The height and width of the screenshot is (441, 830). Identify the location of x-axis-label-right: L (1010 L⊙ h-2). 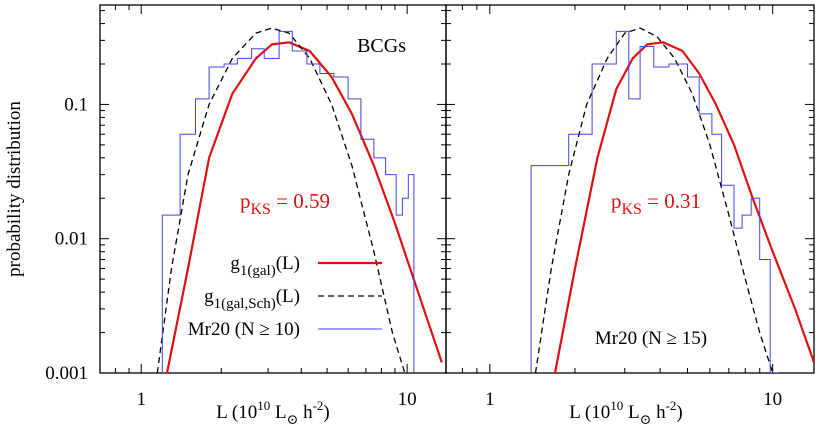
(626, 413).